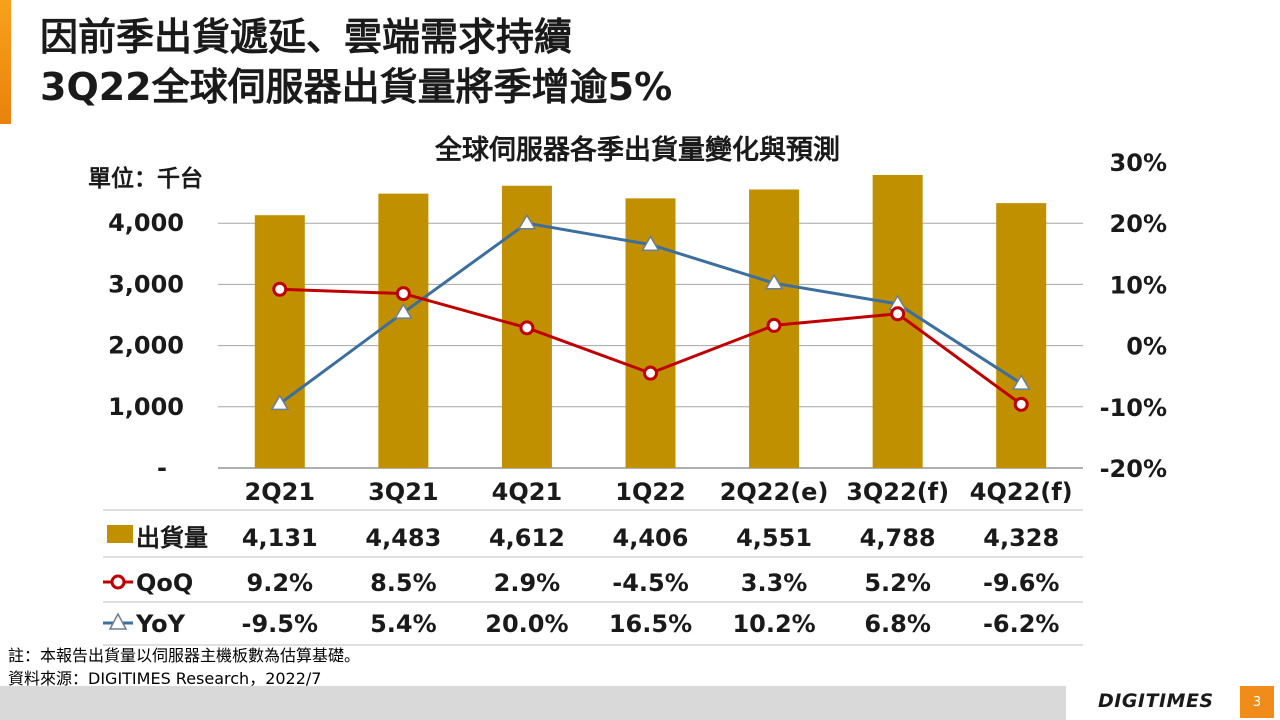  What do you see at coordinates (1021, 492) in the screenshot?
I see `x-tick-label: 4Q22(f)` at bounding box center [1021, 492].